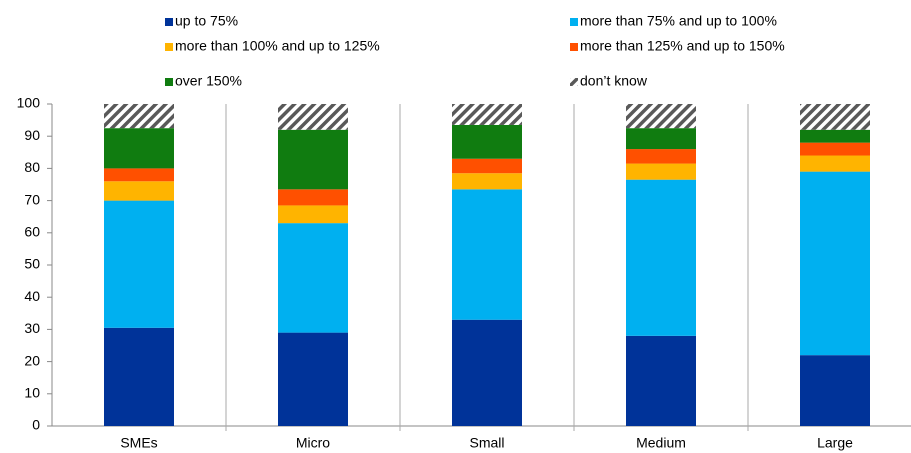 The width and height of the screenshot is (911, 453). What do you see at coordinates (138, 443) in the screenshot?
I see `x-tick-label: SMEs` at bounding box center [138, 443].